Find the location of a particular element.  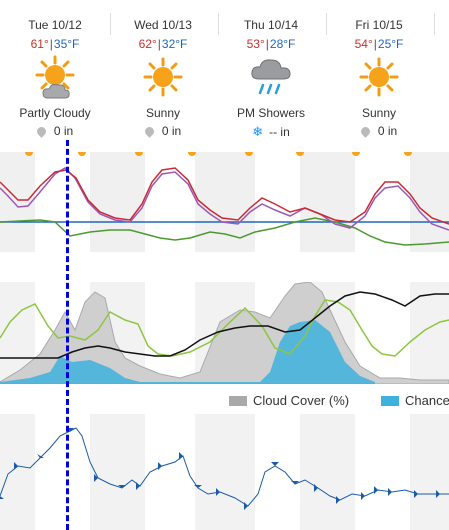

pressure-line is located at coordinates (224, 325).